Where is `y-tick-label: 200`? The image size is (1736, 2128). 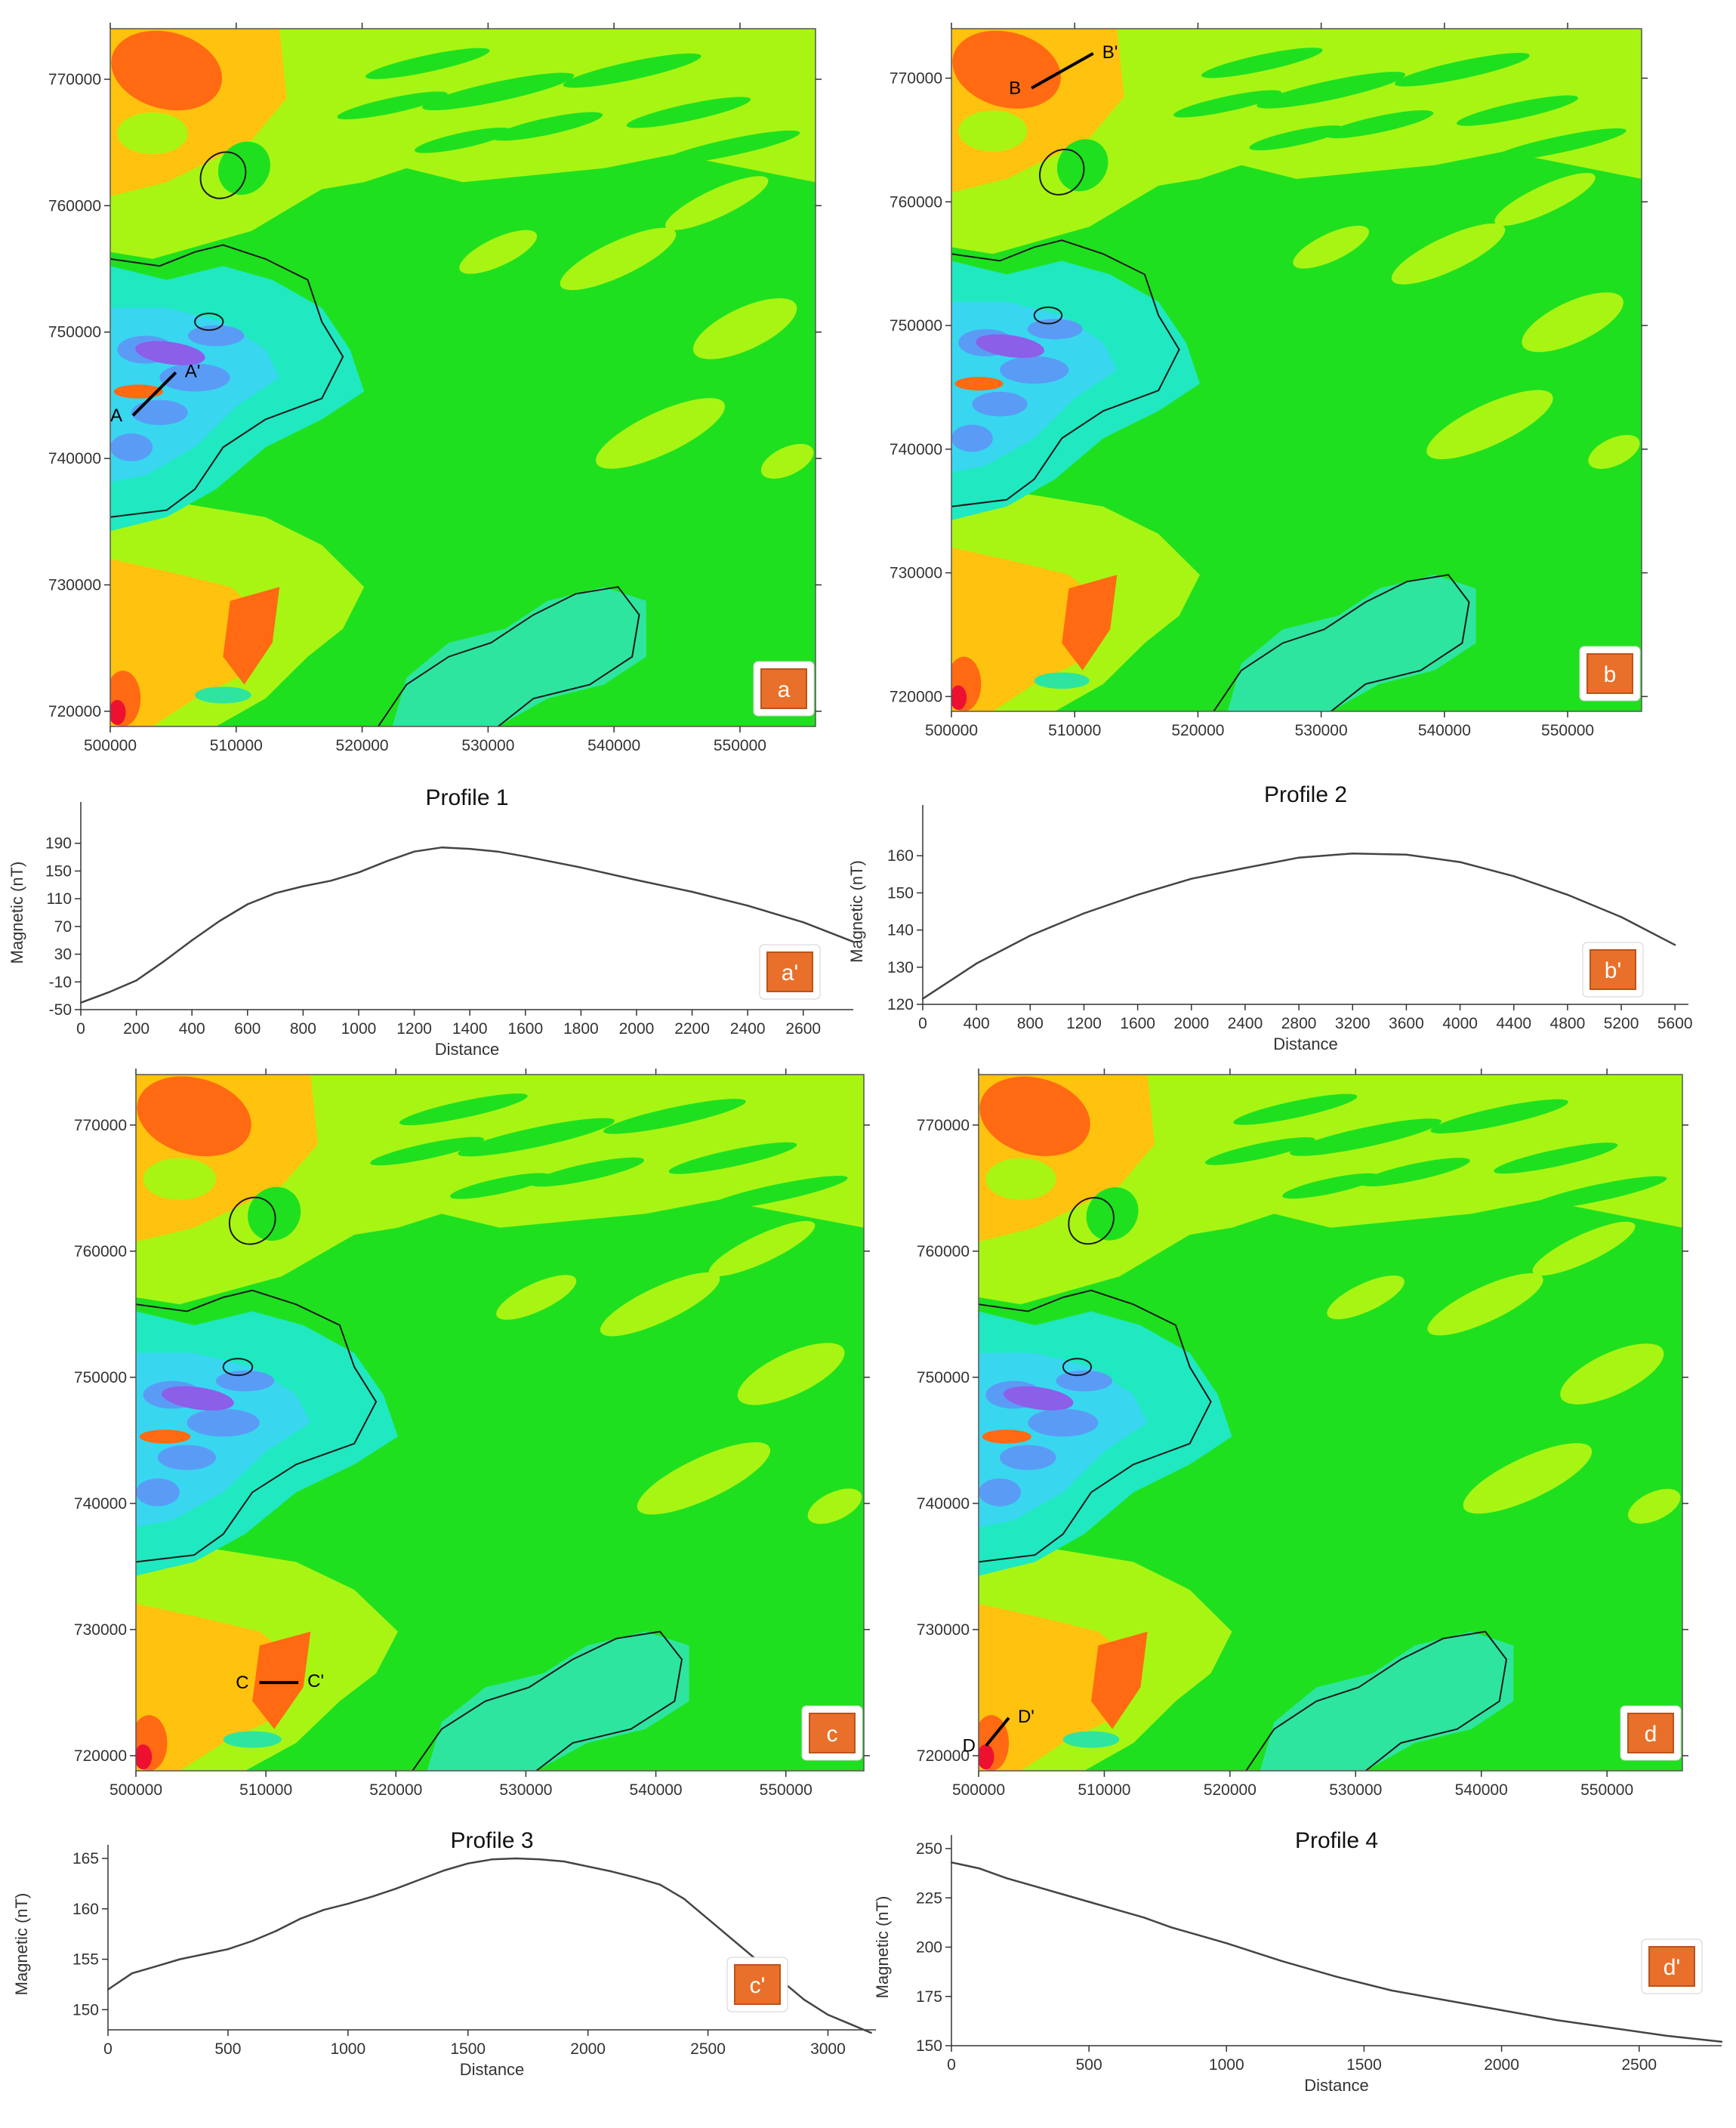 y-tick-label: 200 is located at coordinates (929, 1948).